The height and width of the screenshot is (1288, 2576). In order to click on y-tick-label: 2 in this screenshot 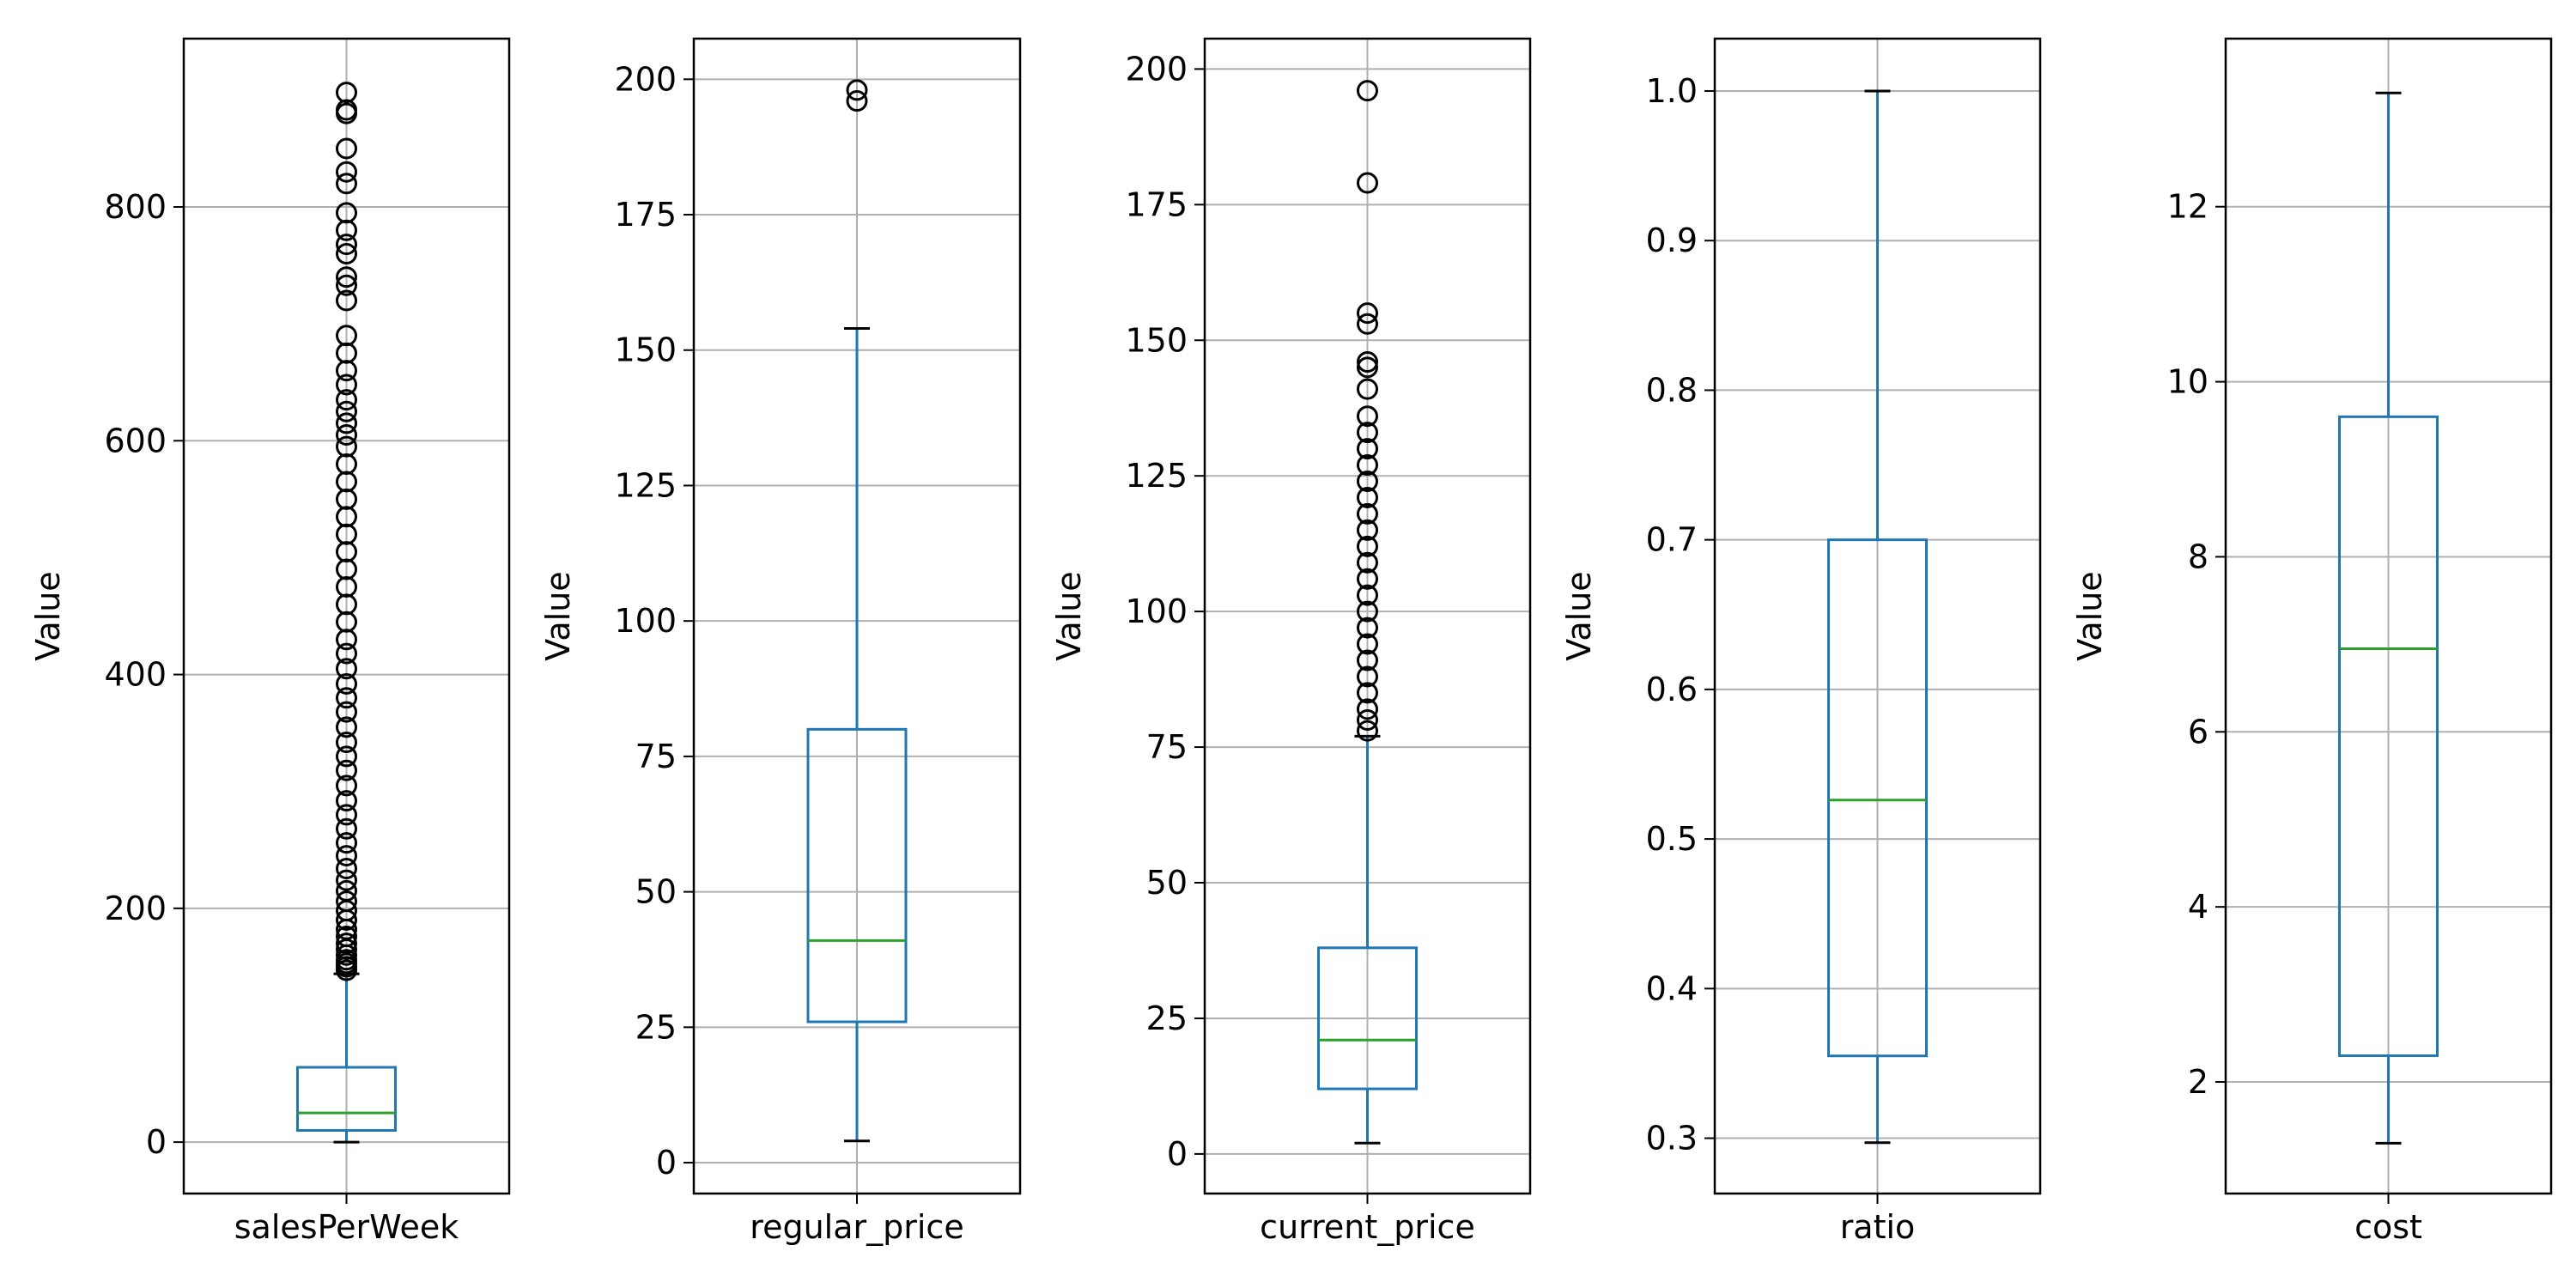, I will do `click(2198, 1082)`.